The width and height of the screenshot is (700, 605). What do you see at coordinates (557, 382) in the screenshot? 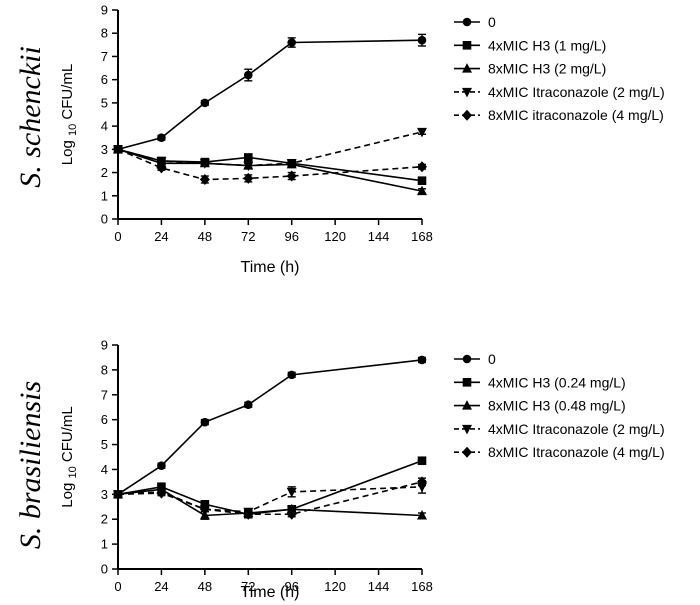
I see `legend-label: 4xMIC H3 (0.24 mg/L)` at bounding box center [557, 382].